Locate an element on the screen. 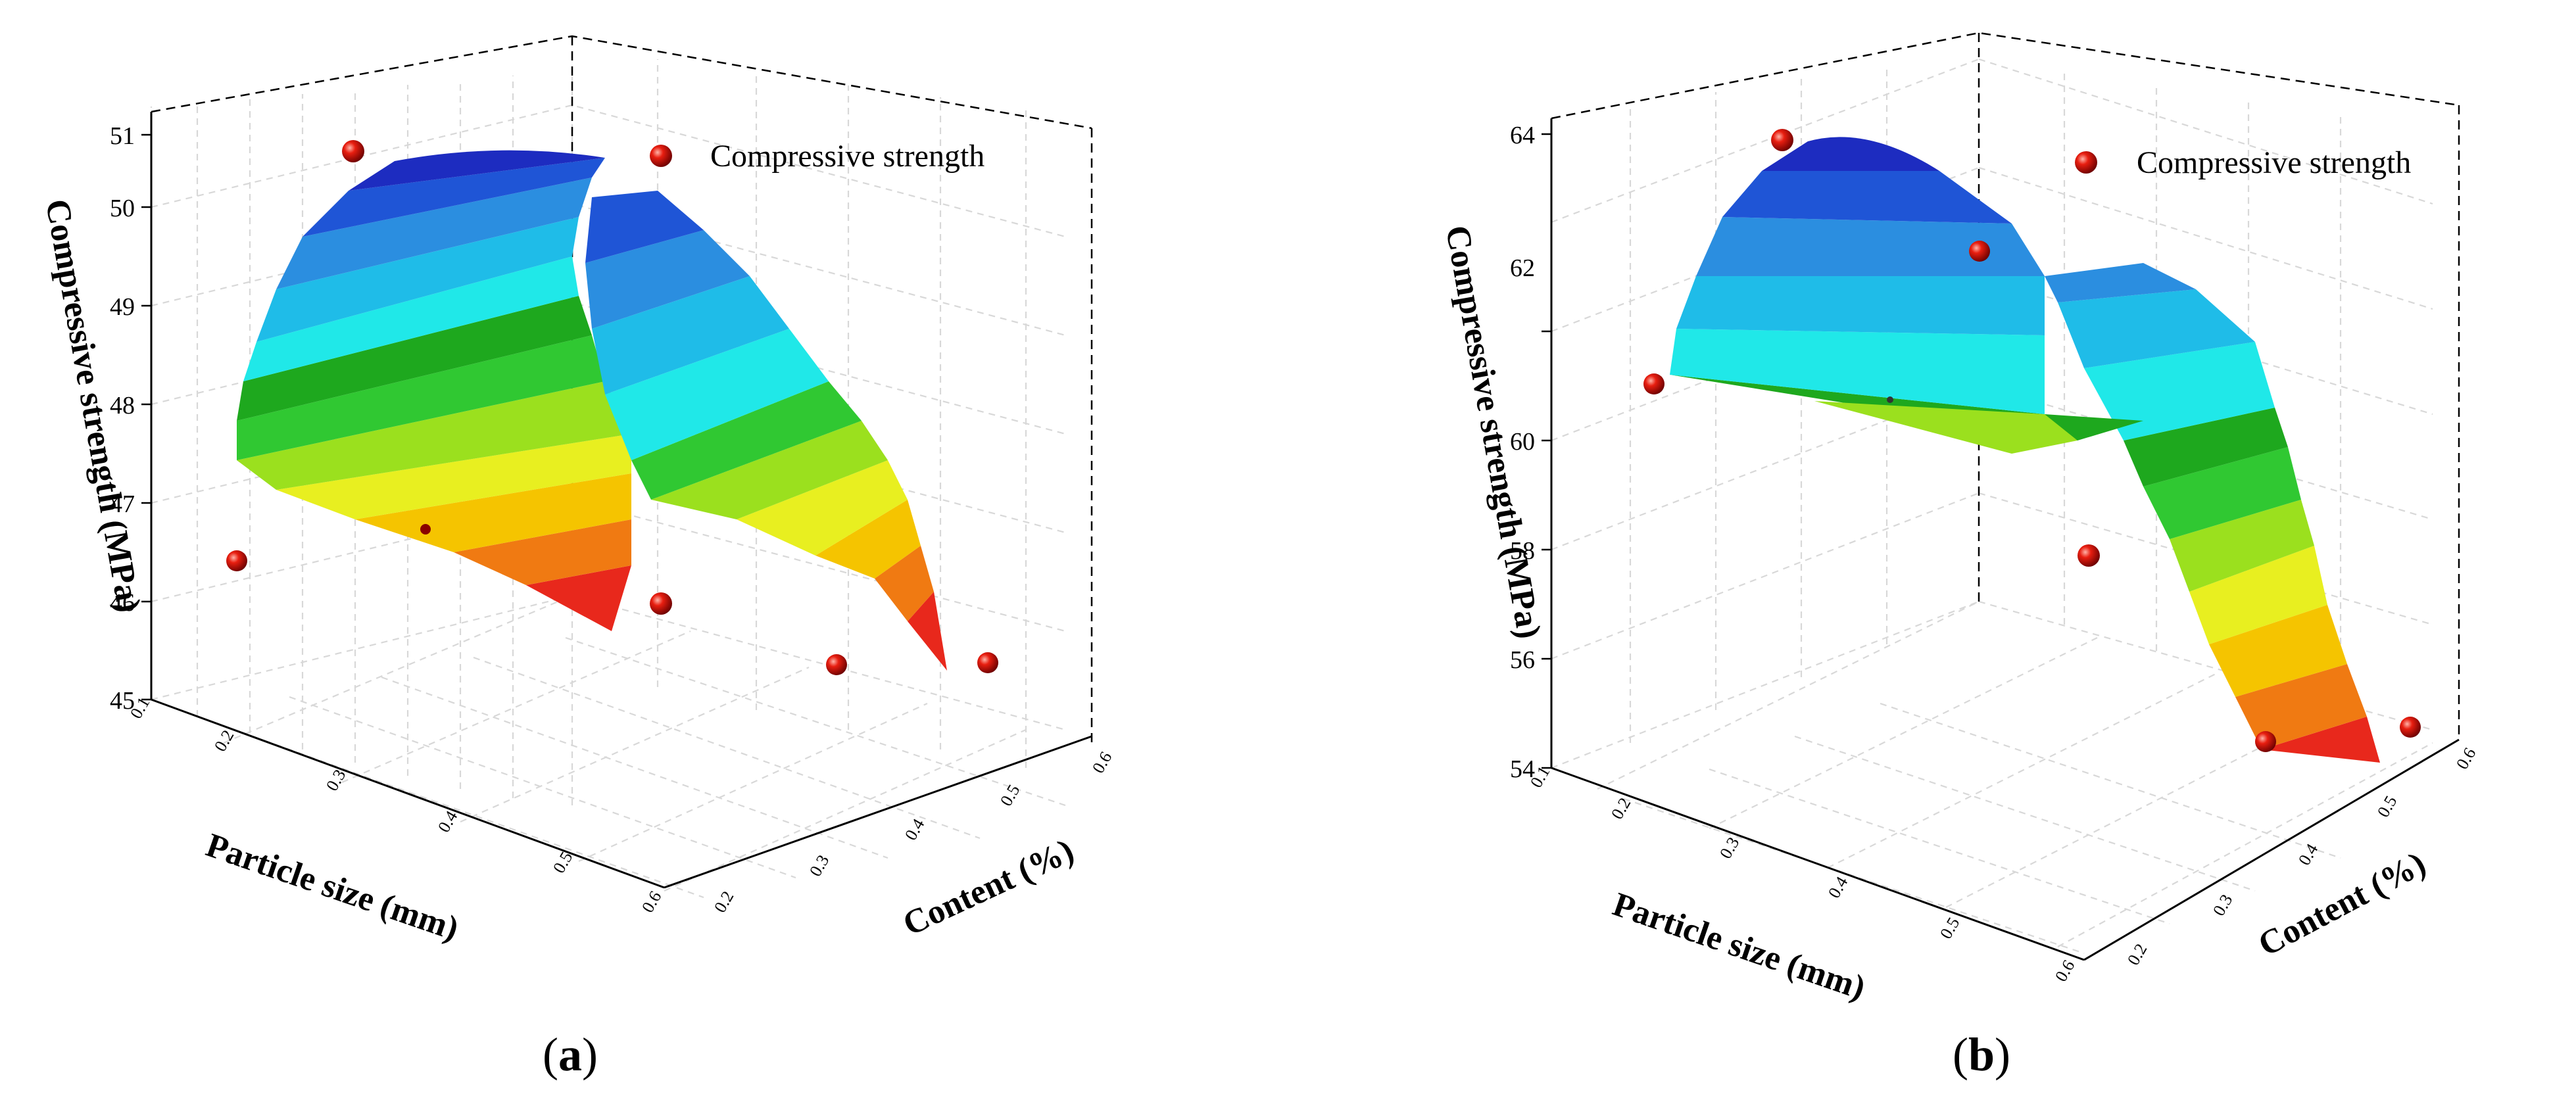 This screenshot has height=1094, width=2576. chart-a-z-ticks: 45 46 47 48 49 50 51 is located at coordinates (131, 419).